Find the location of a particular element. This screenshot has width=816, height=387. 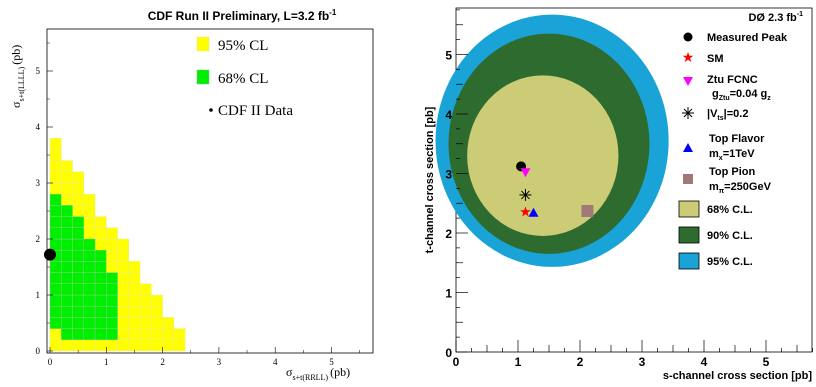

legend-sm-label: SM is located at coordinates (715, 59).